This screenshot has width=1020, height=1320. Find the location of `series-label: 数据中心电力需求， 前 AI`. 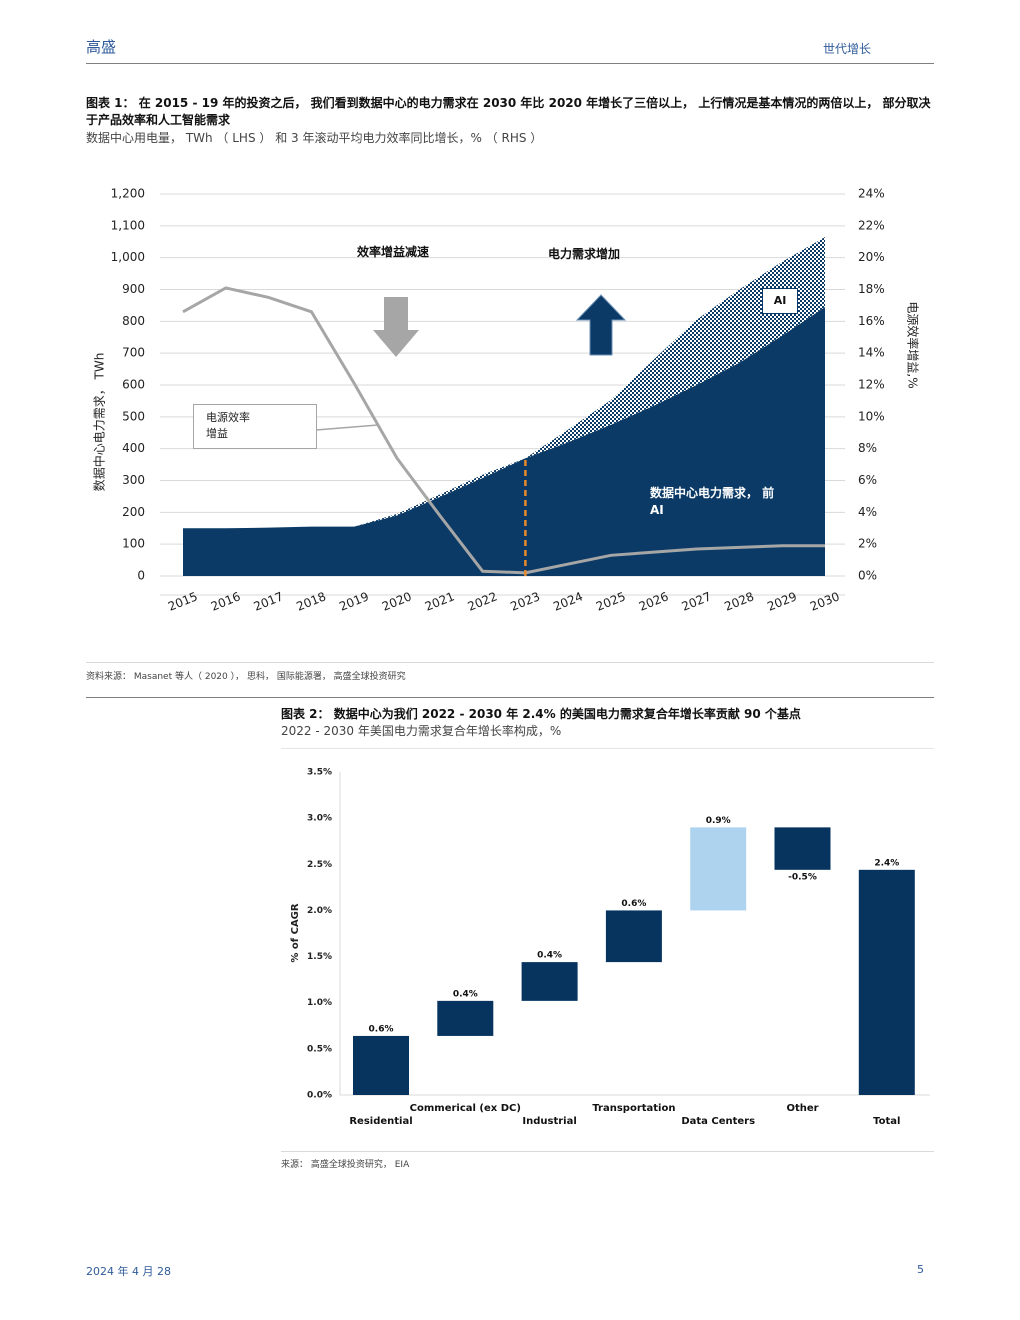

series-label: 数据中心电力需求， 前 AI is located at coordinates (712, 501).